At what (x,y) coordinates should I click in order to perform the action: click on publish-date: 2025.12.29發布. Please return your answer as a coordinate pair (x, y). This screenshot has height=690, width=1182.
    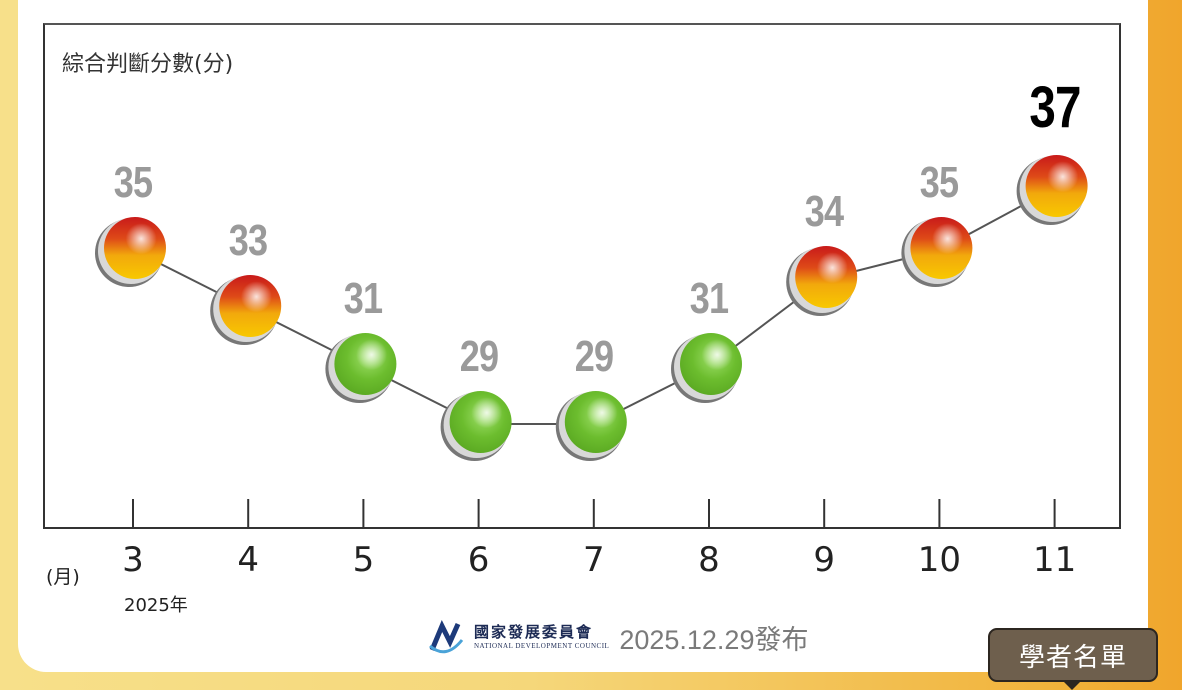
    Looking at the image, I should click on (714, 640).